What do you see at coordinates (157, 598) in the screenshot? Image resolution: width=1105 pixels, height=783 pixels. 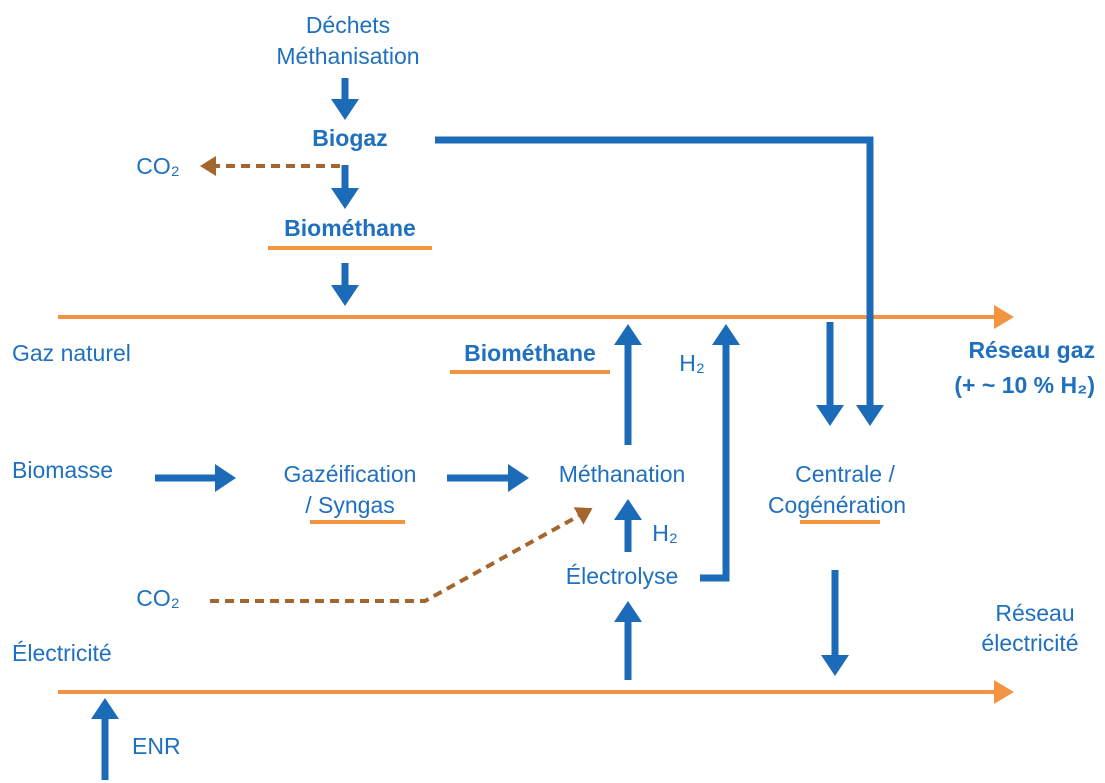 I see `co2-bottom-label: CO₂` at bounding box center [157, 598].